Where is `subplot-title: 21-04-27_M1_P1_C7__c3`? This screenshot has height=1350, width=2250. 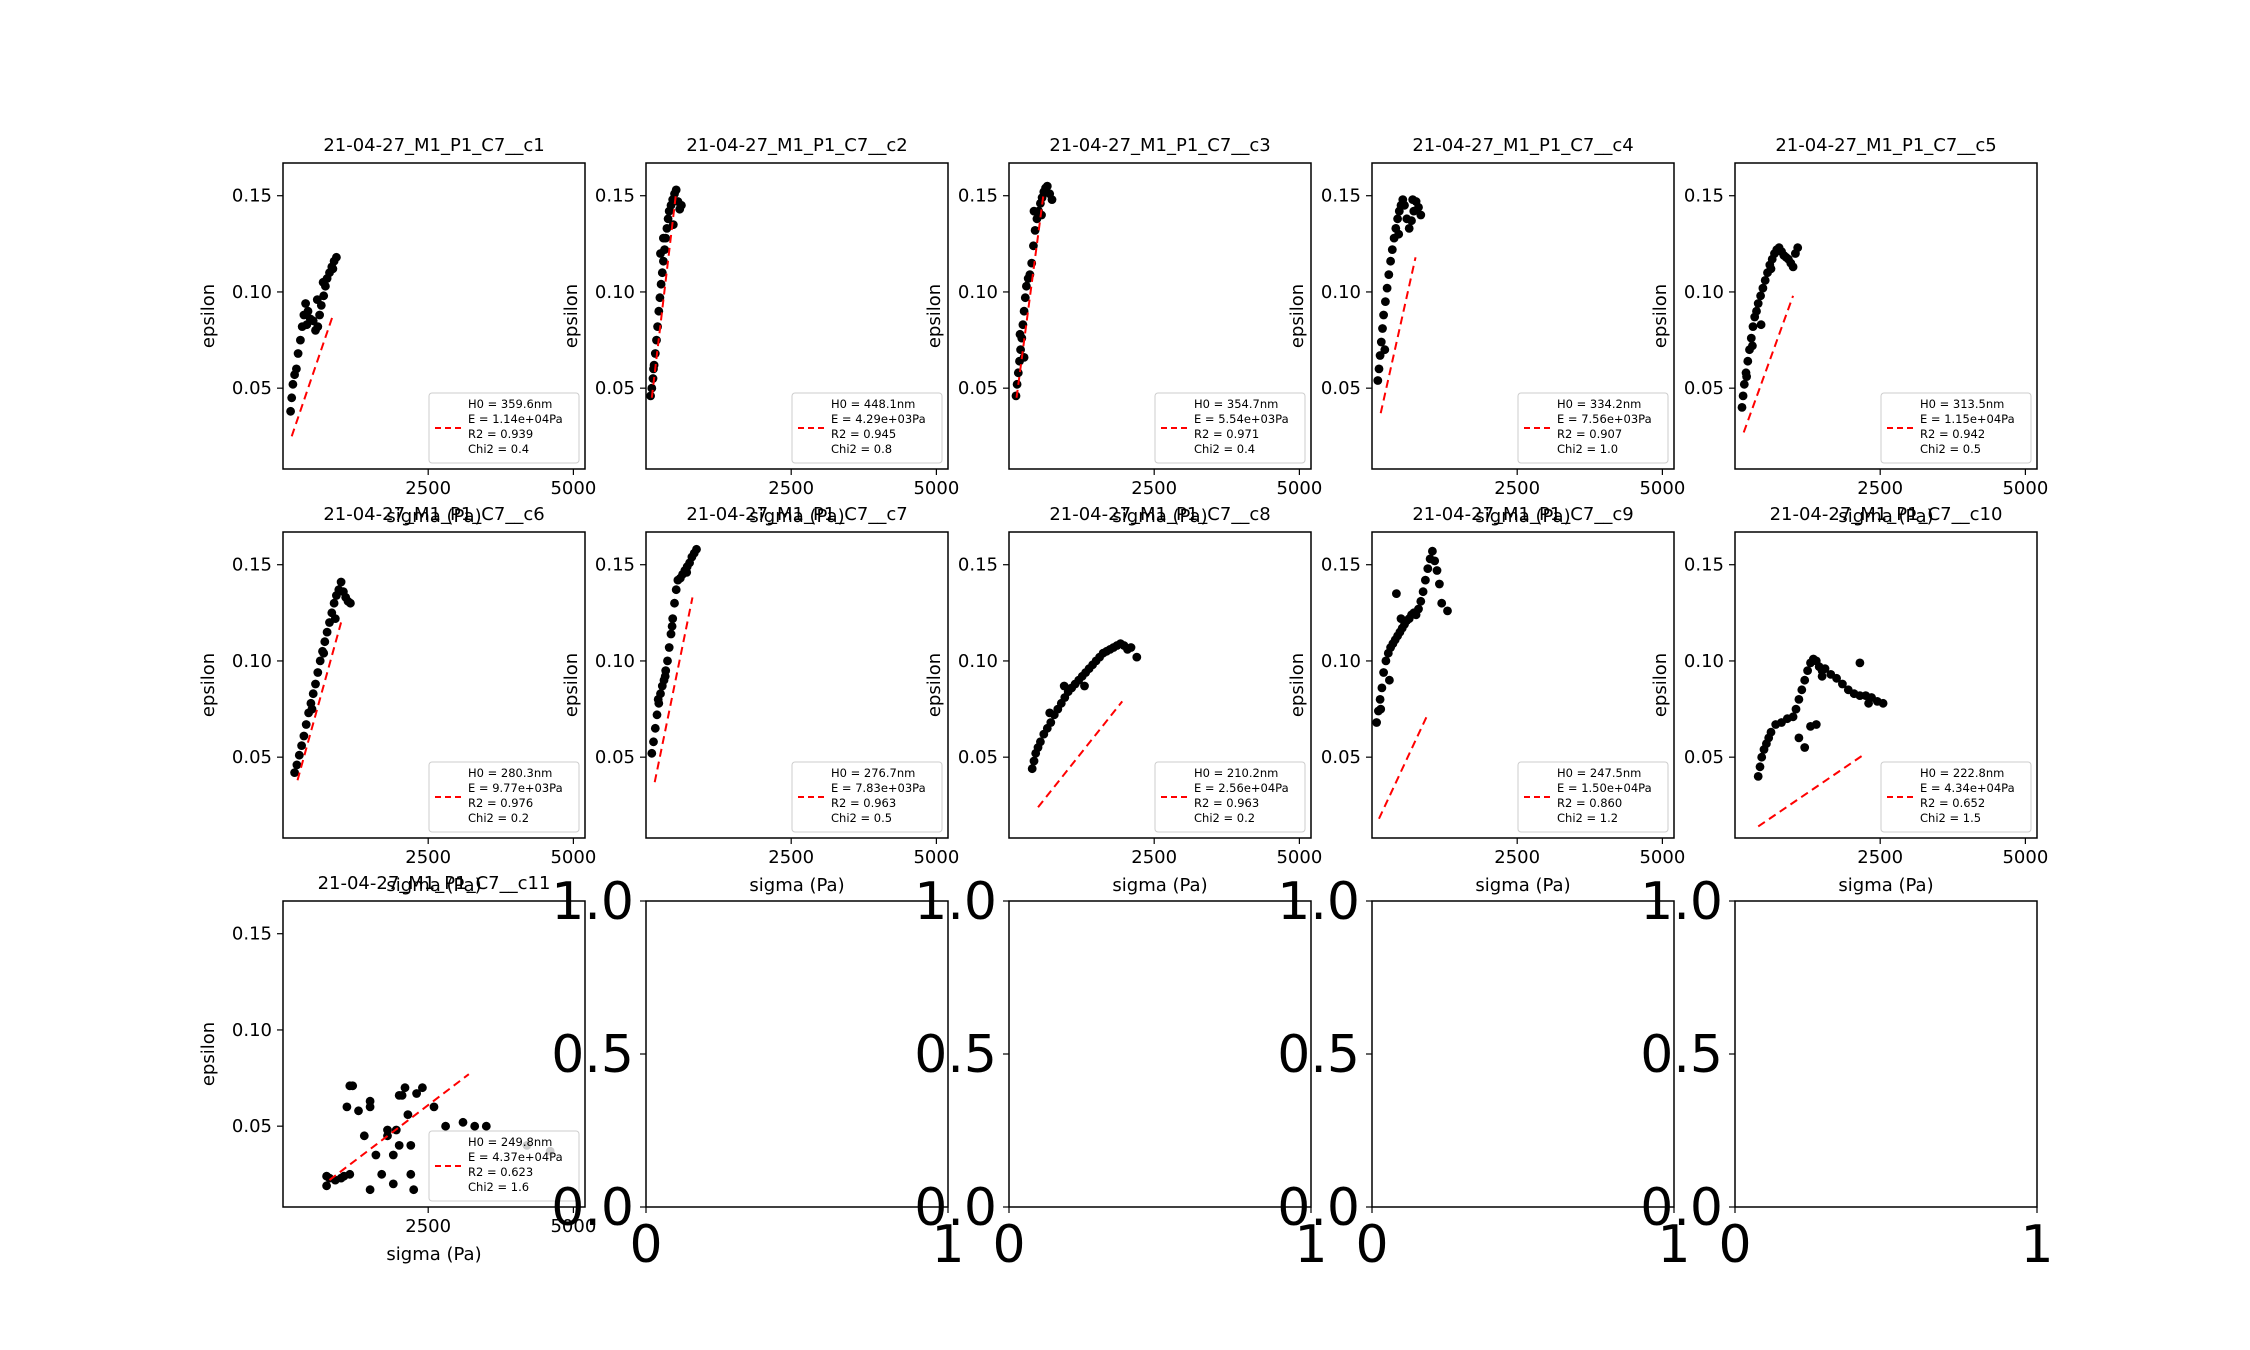 subplot-title: 21-04-27_M1_P1_C7__c3 is located at coordinates (1159, 145).